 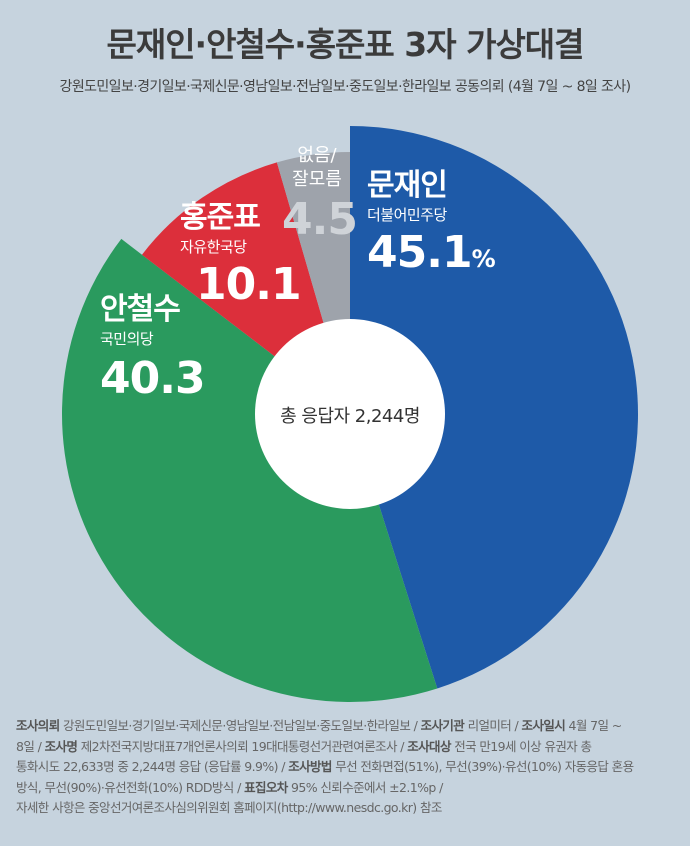 I want to click on footnote-text: 강원도민일보·경기일보·국제신문·영남일보·전남일보·중도일보·한라일보 /, so click(x=240, y=725).